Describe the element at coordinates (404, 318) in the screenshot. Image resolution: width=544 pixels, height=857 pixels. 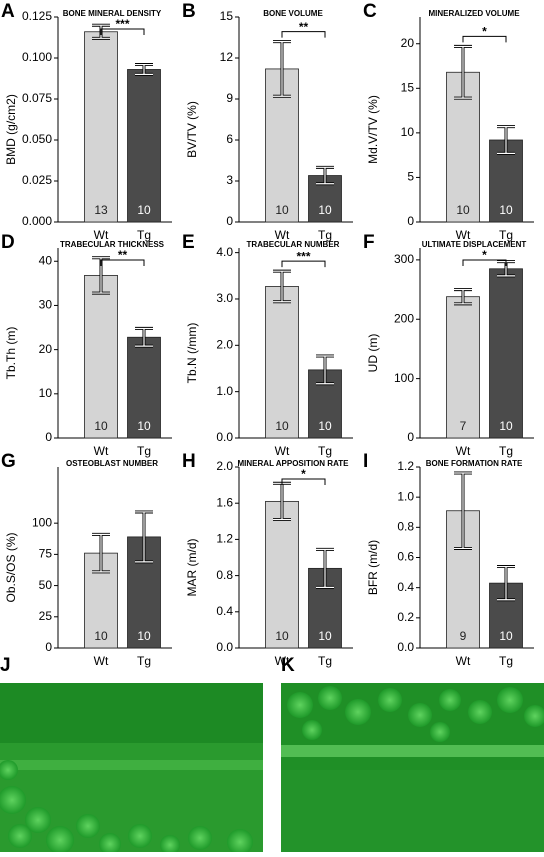
I see `y-tick-label: 200` at that location.